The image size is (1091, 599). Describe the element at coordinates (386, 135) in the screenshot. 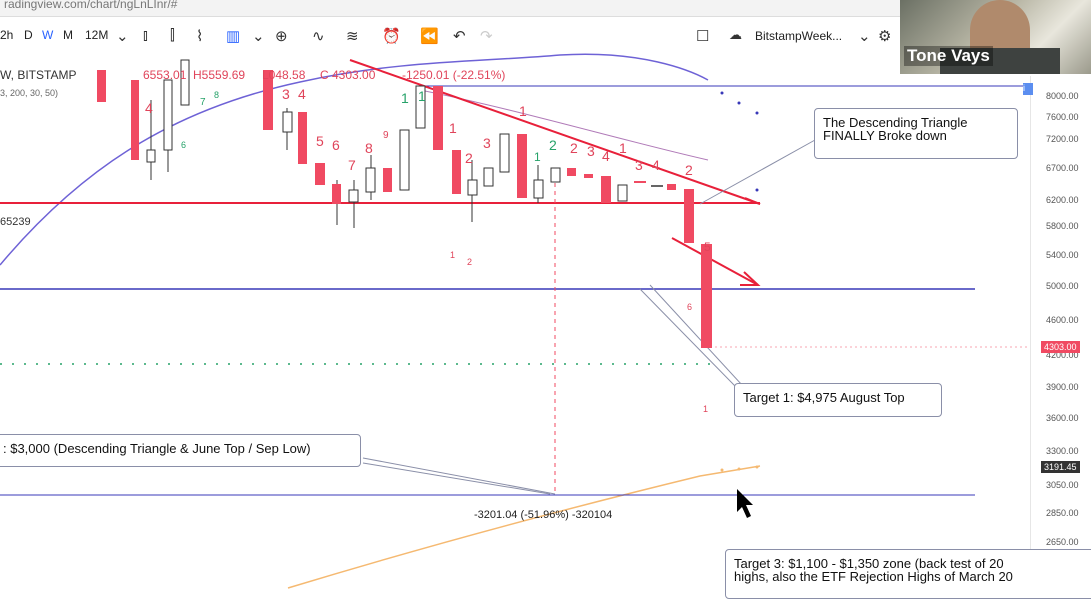

I see `td-count-label: 9` at that location.